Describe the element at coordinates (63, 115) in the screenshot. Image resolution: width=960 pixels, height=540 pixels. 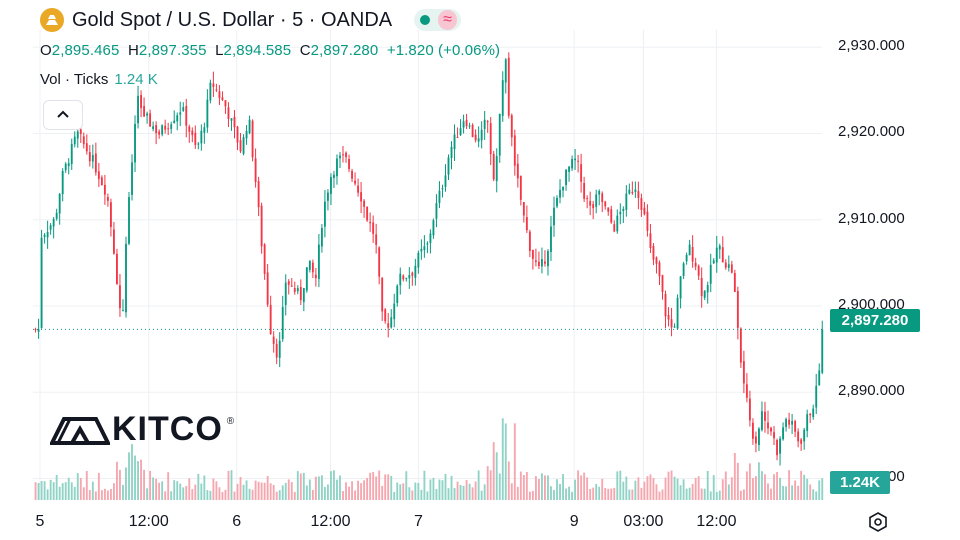
I see `collapse-legend-button` at that location.